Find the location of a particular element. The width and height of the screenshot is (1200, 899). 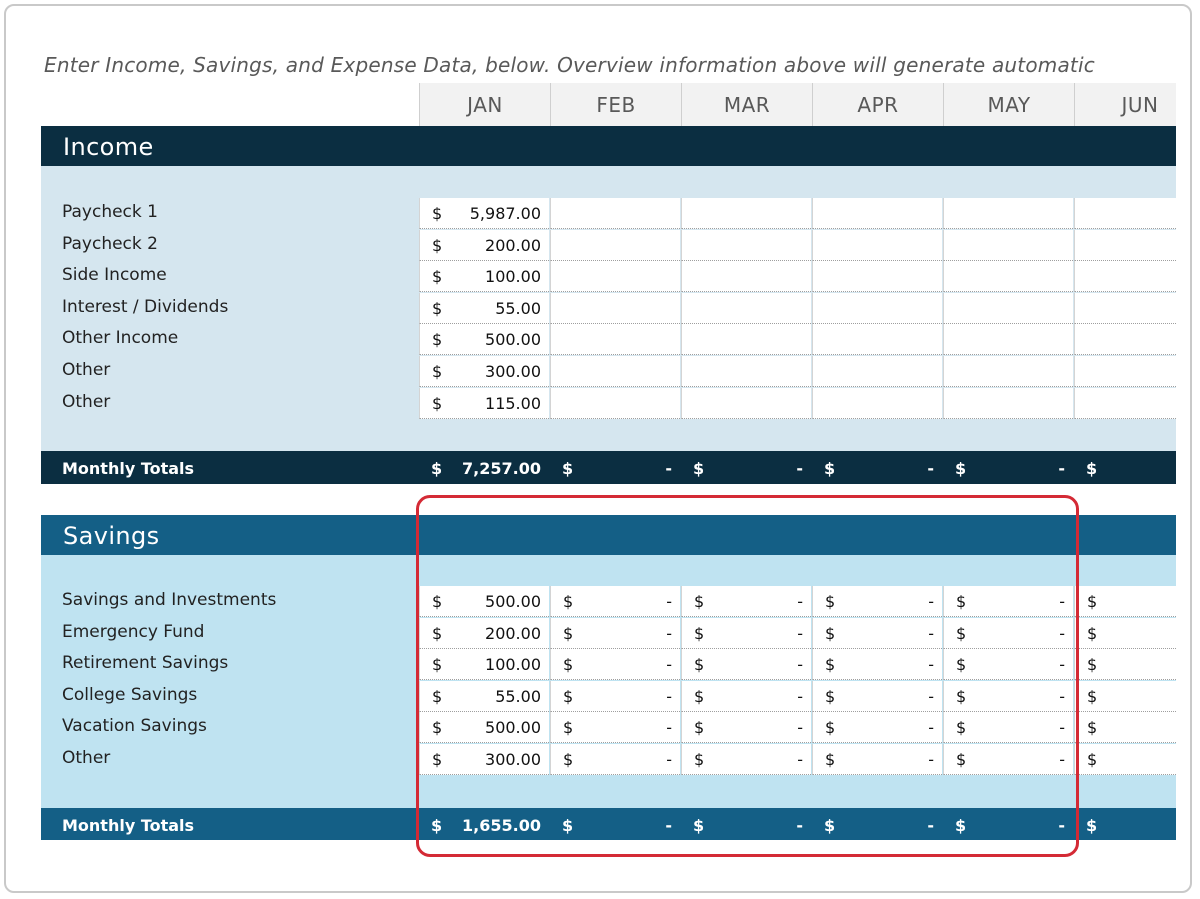

savings-cell-jan: $200.00 is located at coordinates (484, 633).